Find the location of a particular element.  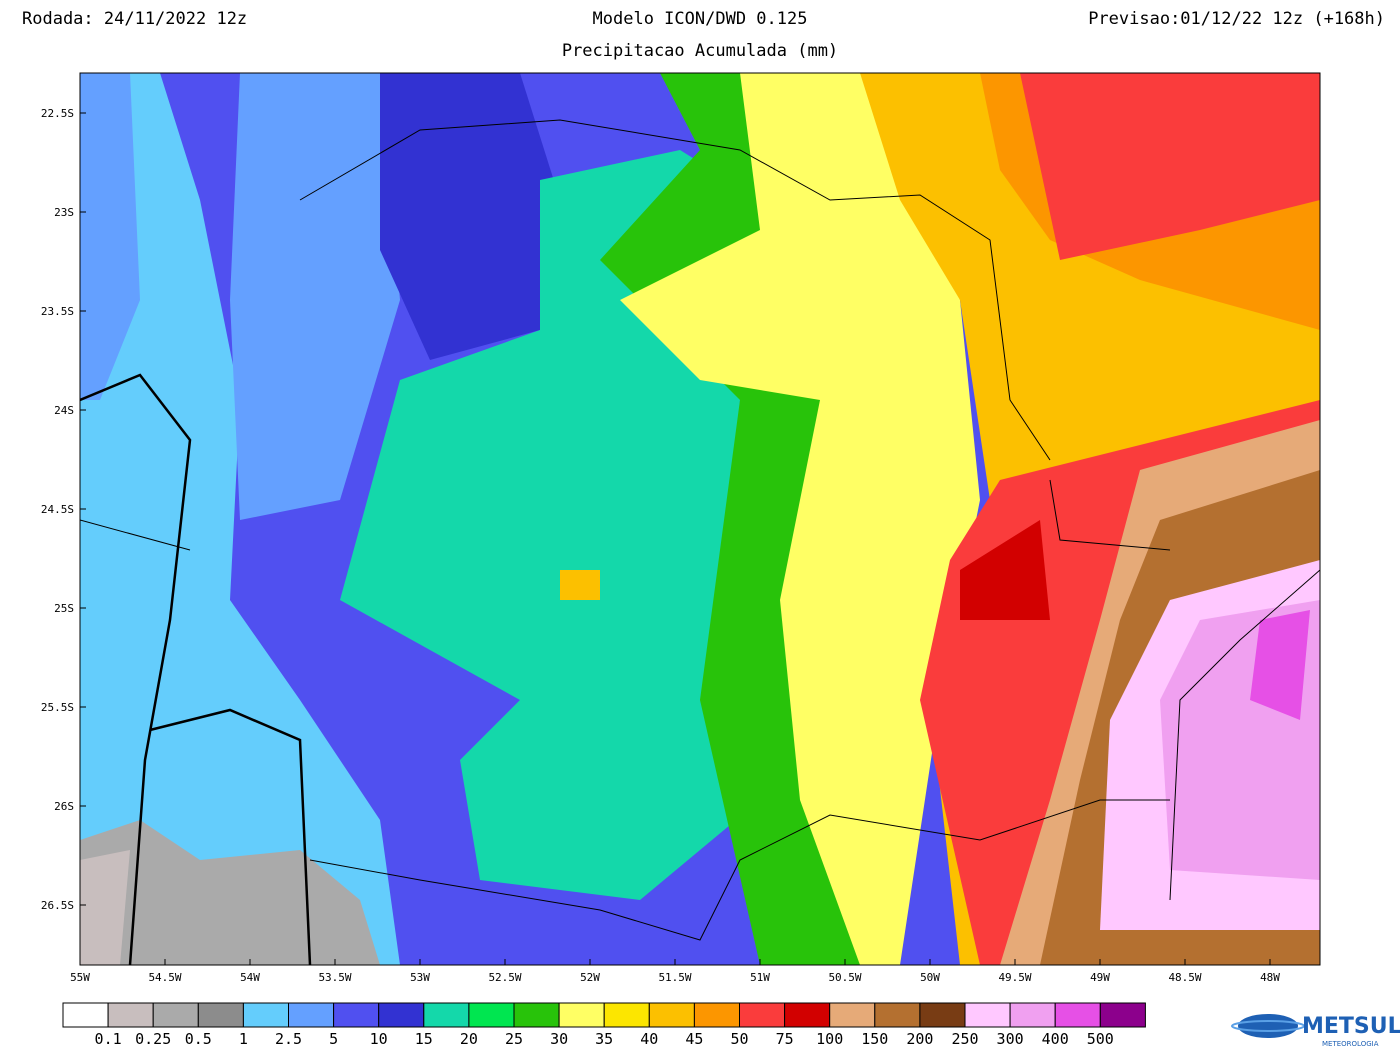

colorbar-label: 300 is located at coordinates (1010, 1039).